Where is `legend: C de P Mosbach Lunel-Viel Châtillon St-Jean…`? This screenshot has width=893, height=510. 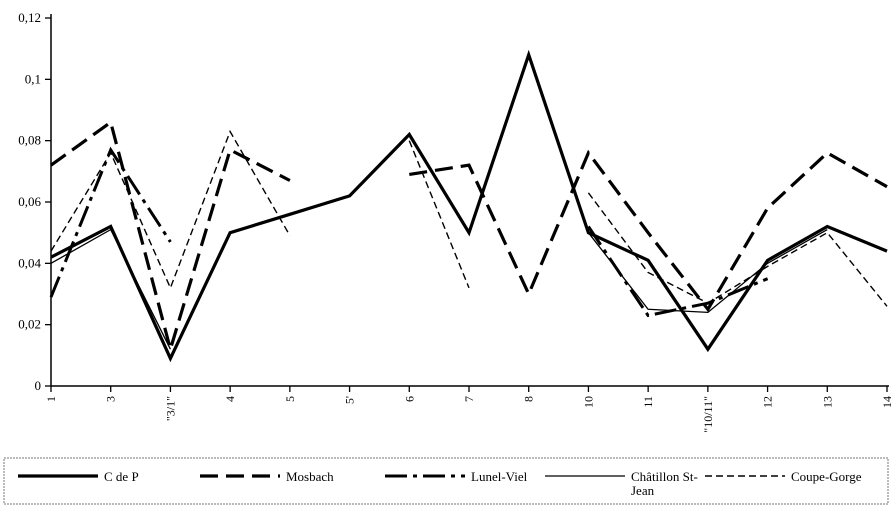 legend: C de P Mosbach Lunel-Viel Châtillon St-Jean… is located at coordinates (446, 481).